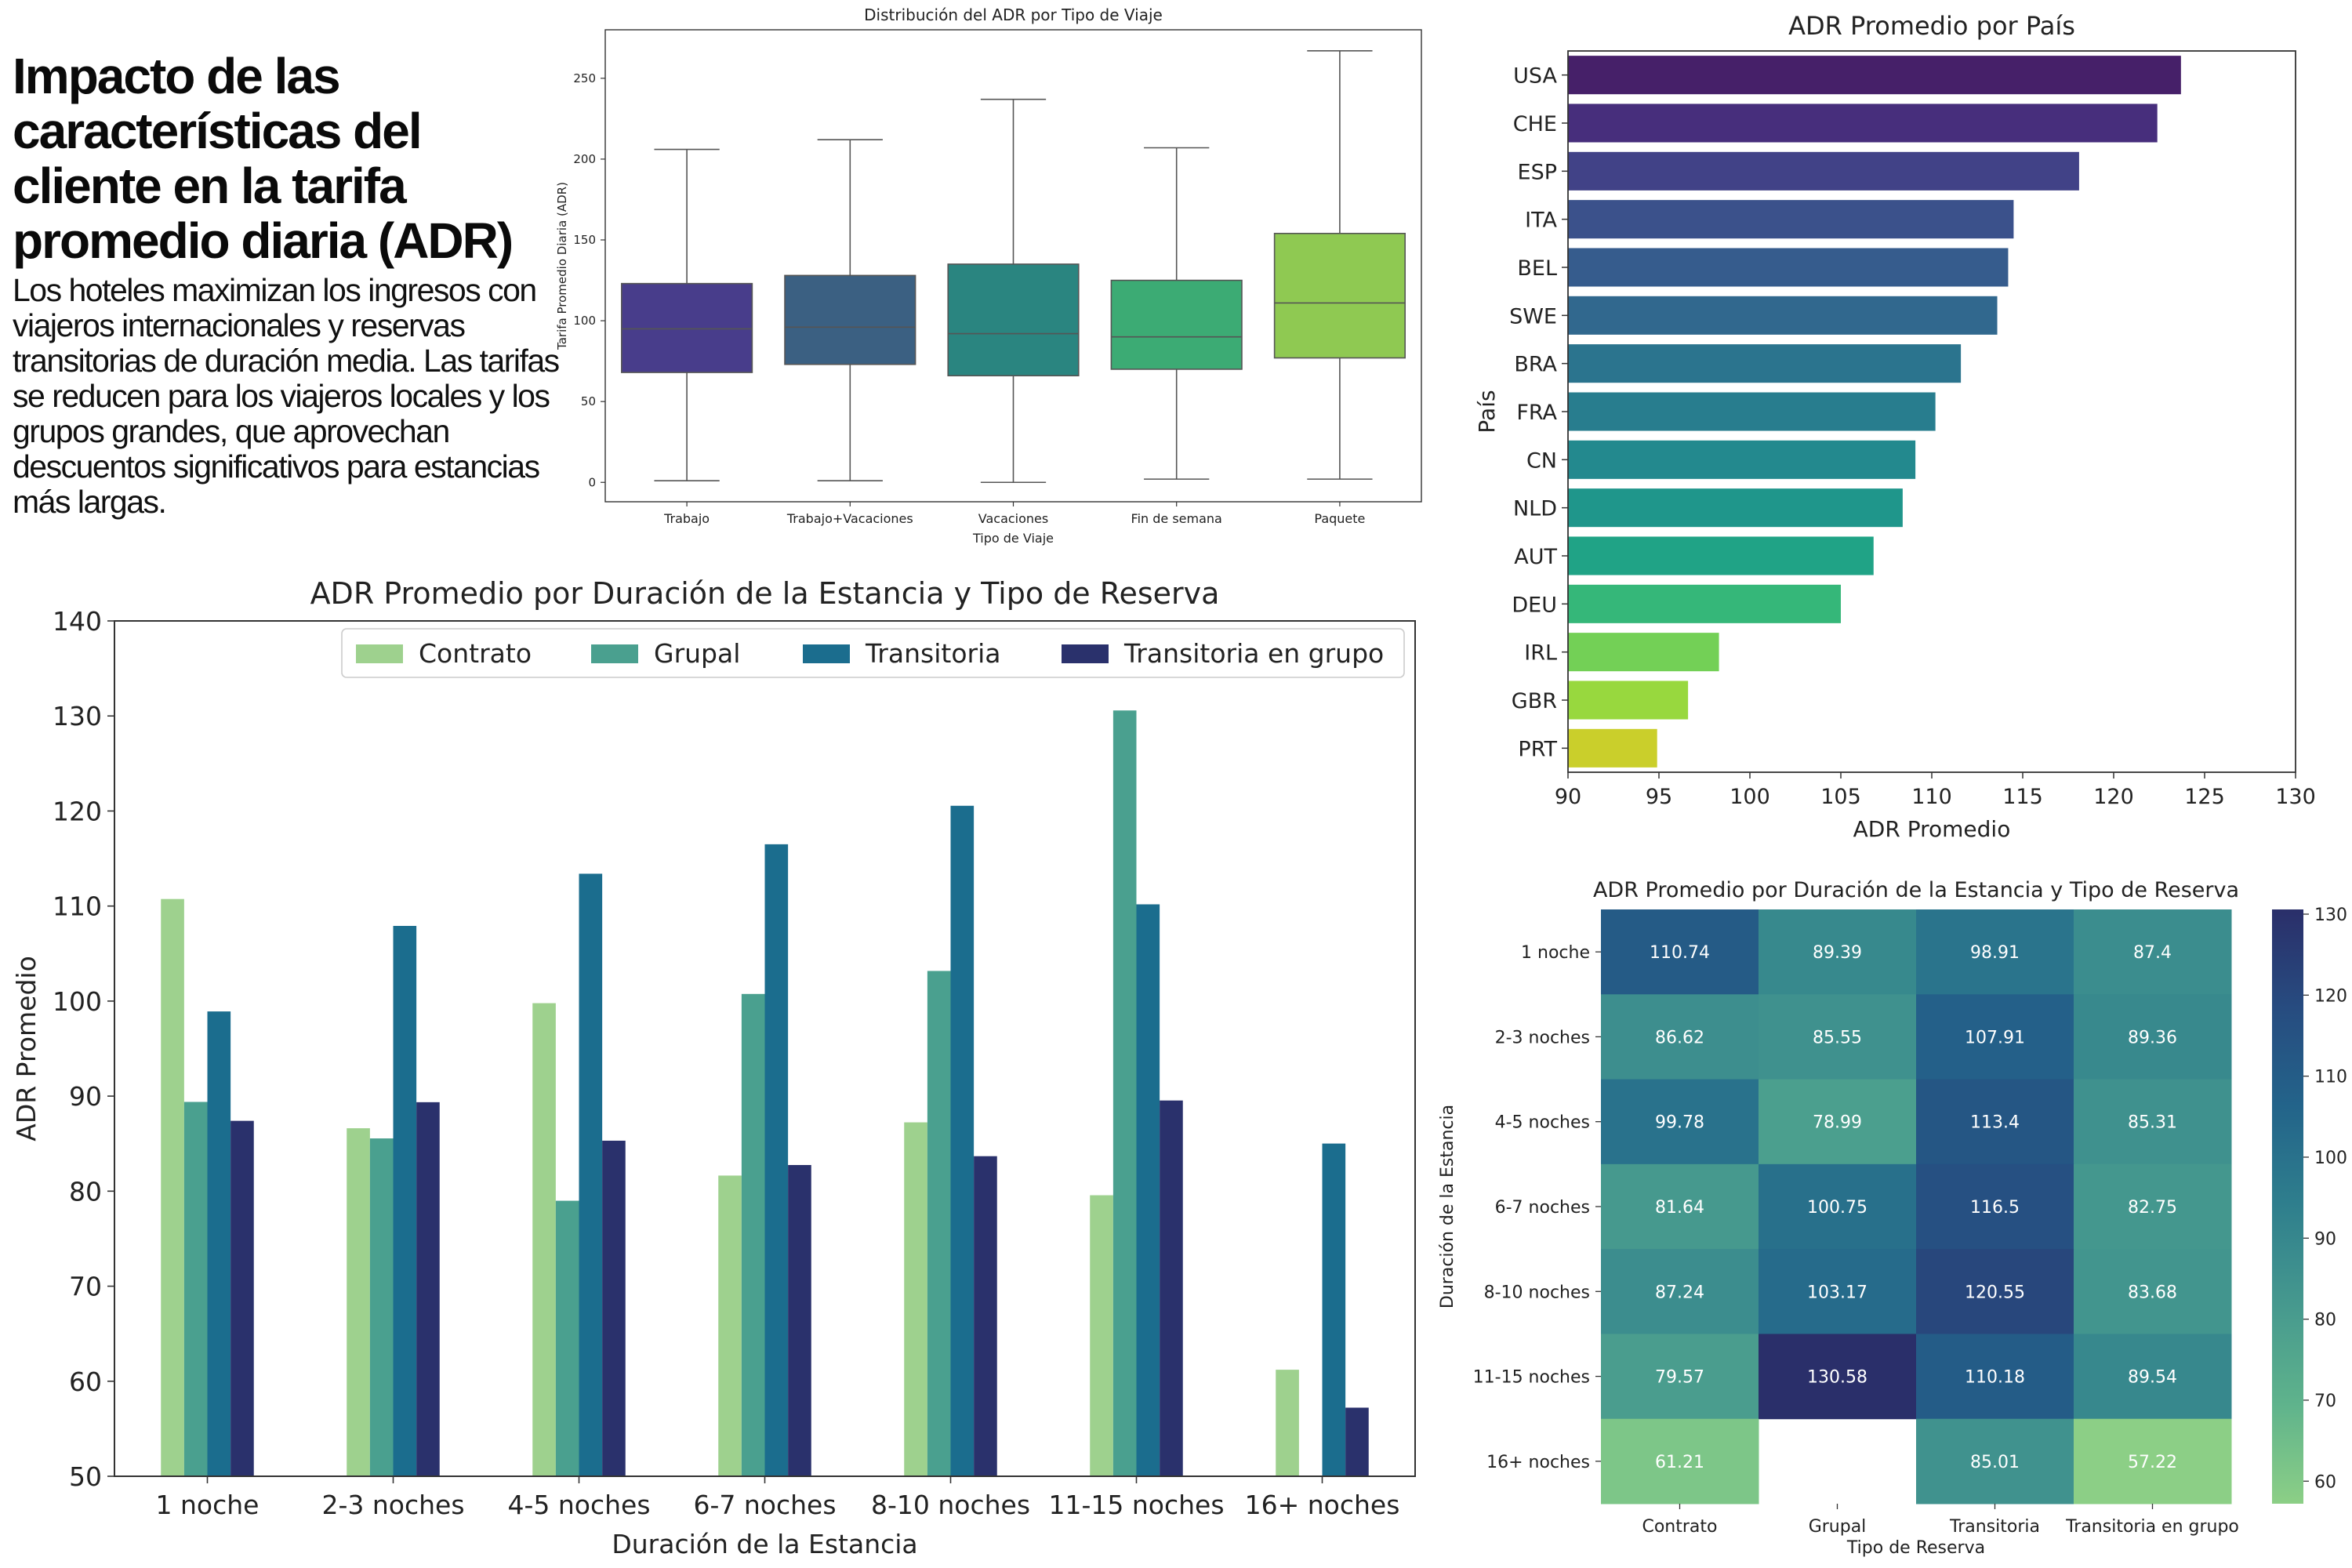 The width and height of the screenshot is (2352, 1568). I want to click on y-tick-label: 80, so click(85, 1191).